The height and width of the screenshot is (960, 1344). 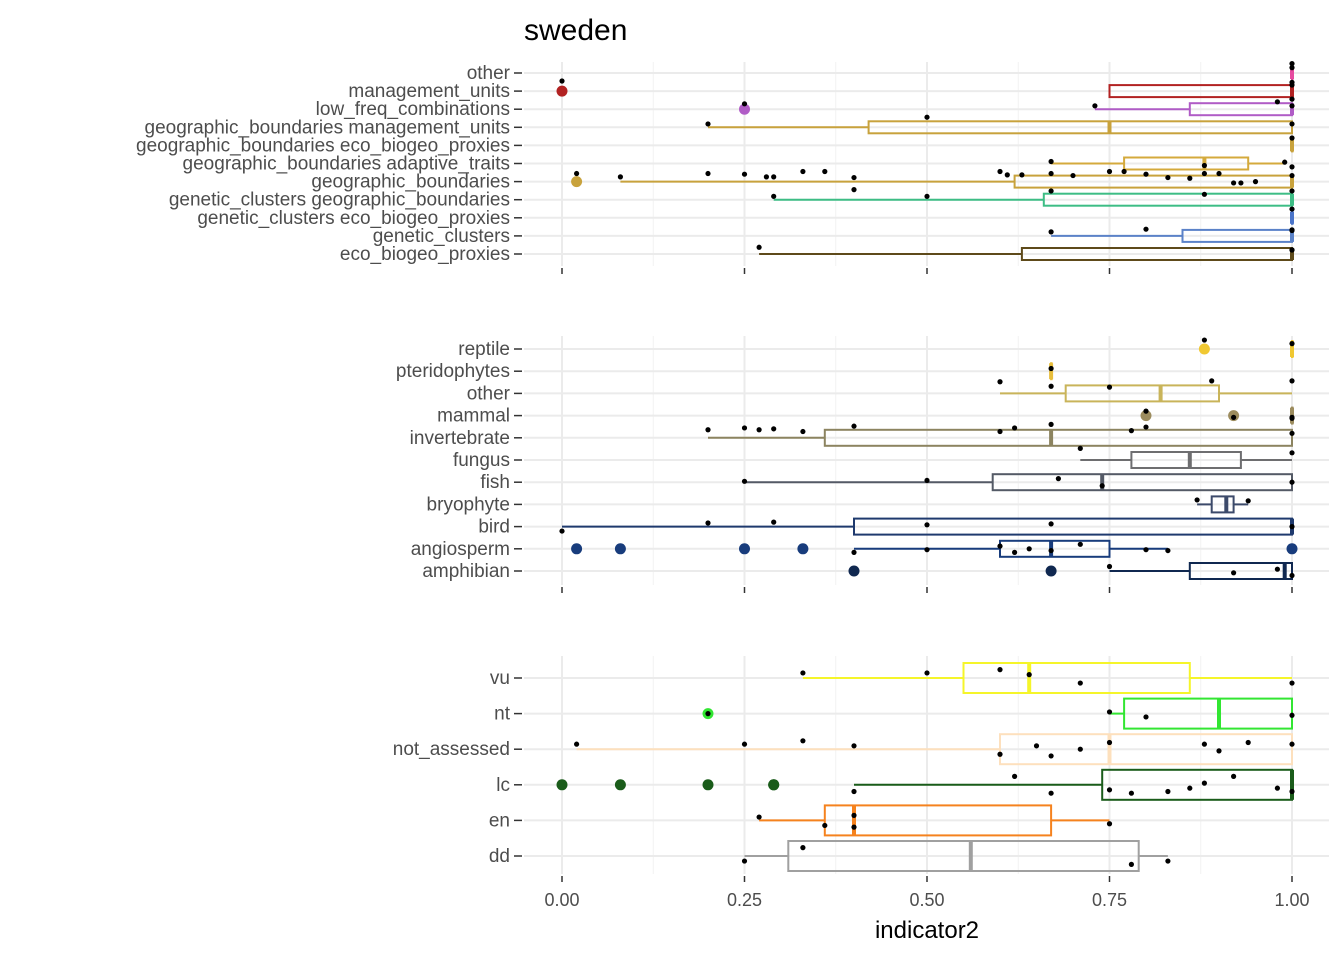 What do you see at coordinates (858, 571) in the screenshot?
I see `box-amphibian: amphibian` at bounding box center [858, 571].